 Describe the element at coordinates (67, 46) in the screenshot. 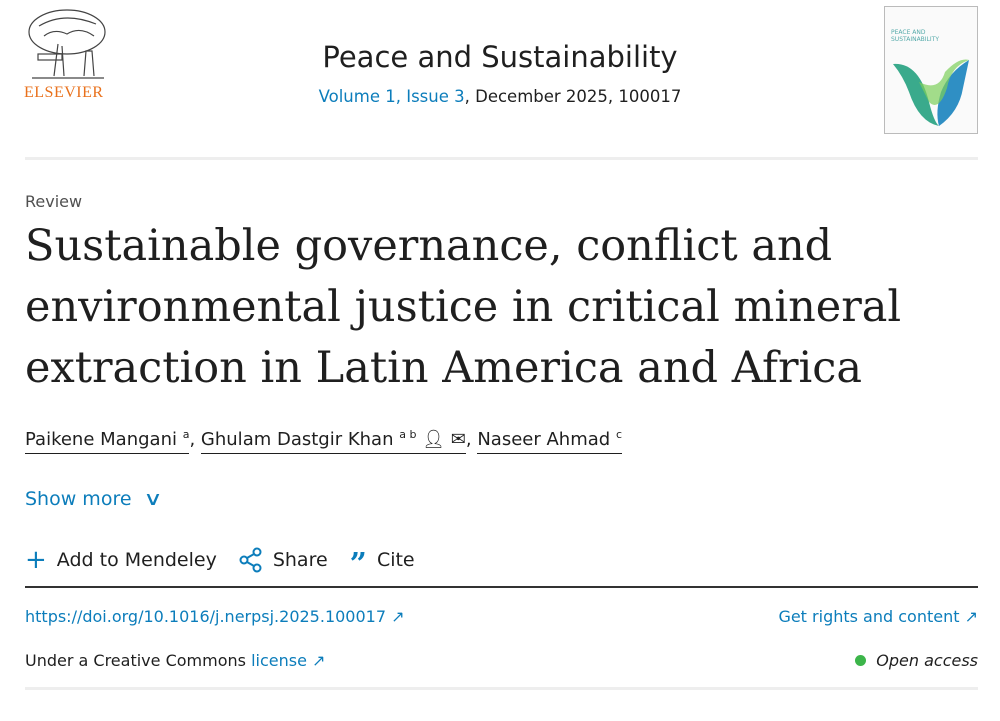

I see `elsevier-tree-logo` at that location.